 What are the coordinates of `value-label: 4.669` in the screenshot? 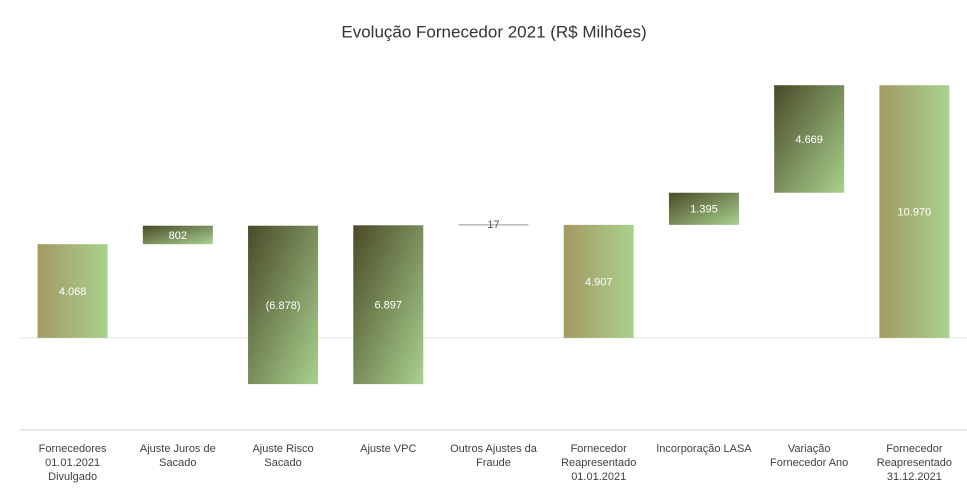 It's located at (809, 140).